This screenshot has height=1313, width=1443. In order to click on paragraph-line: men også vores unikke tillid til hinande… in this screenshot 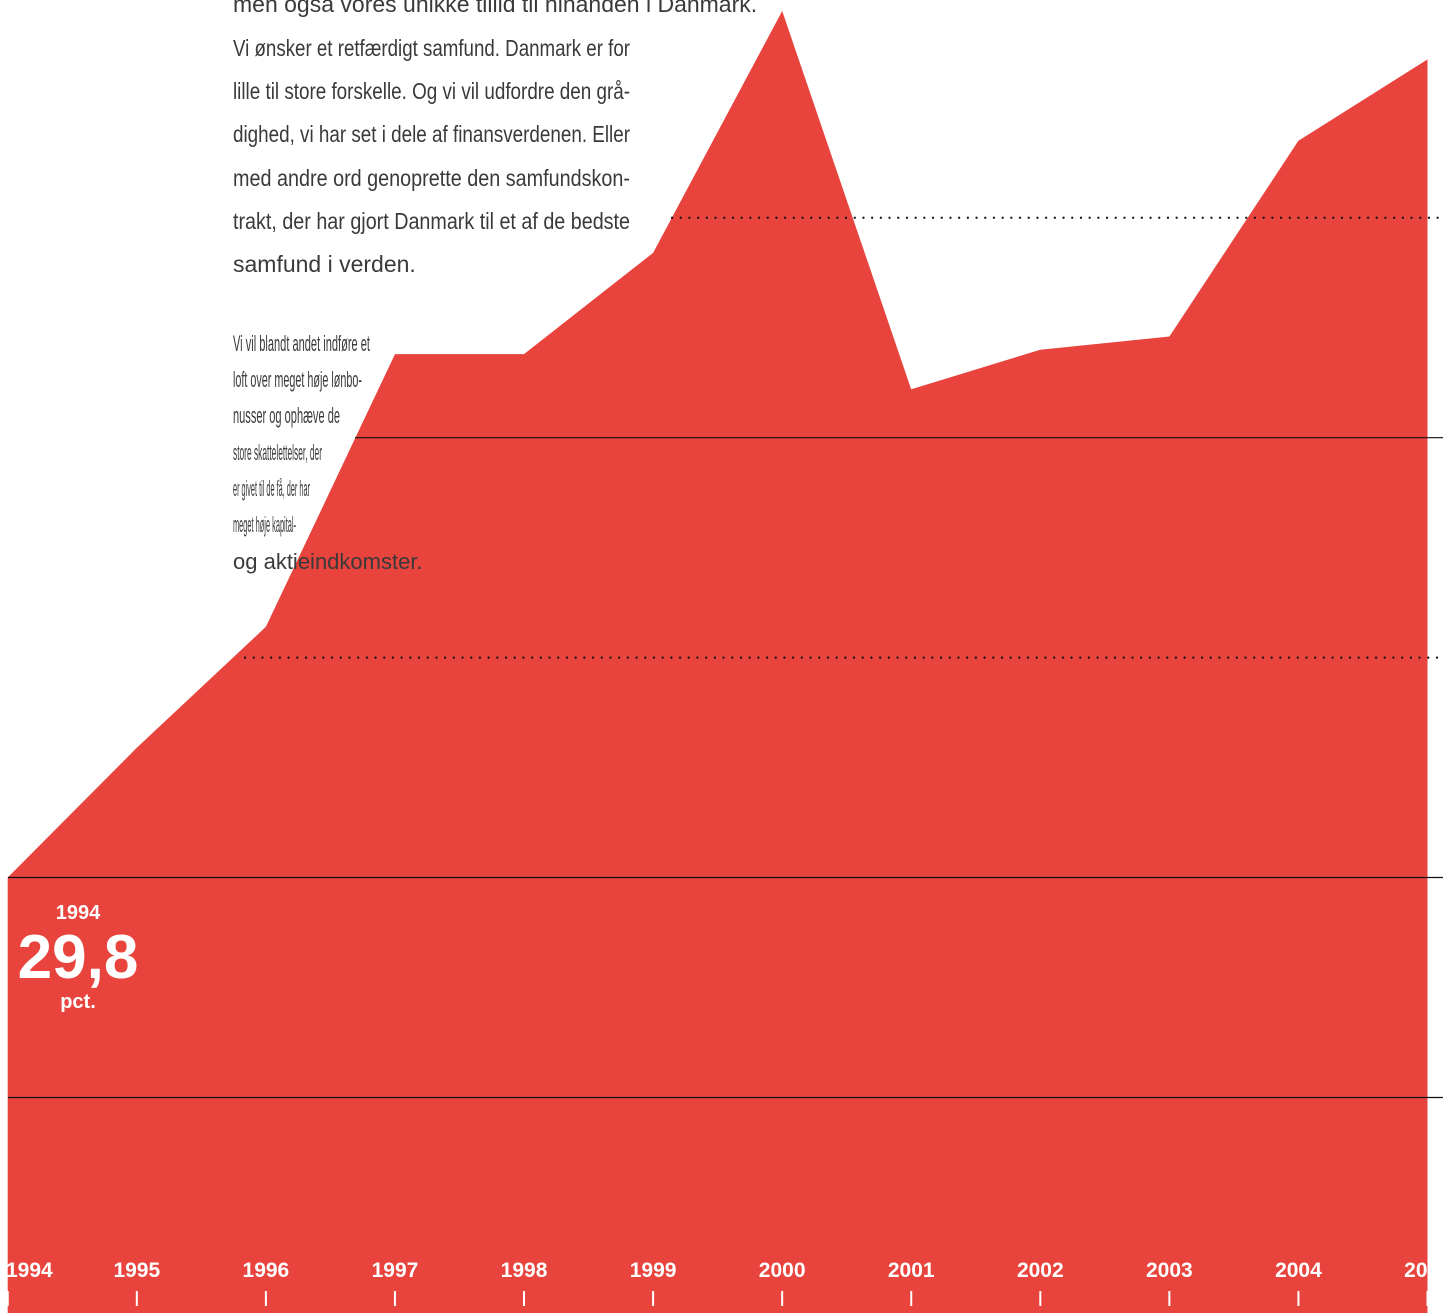, I will do `click(495, 8)`.